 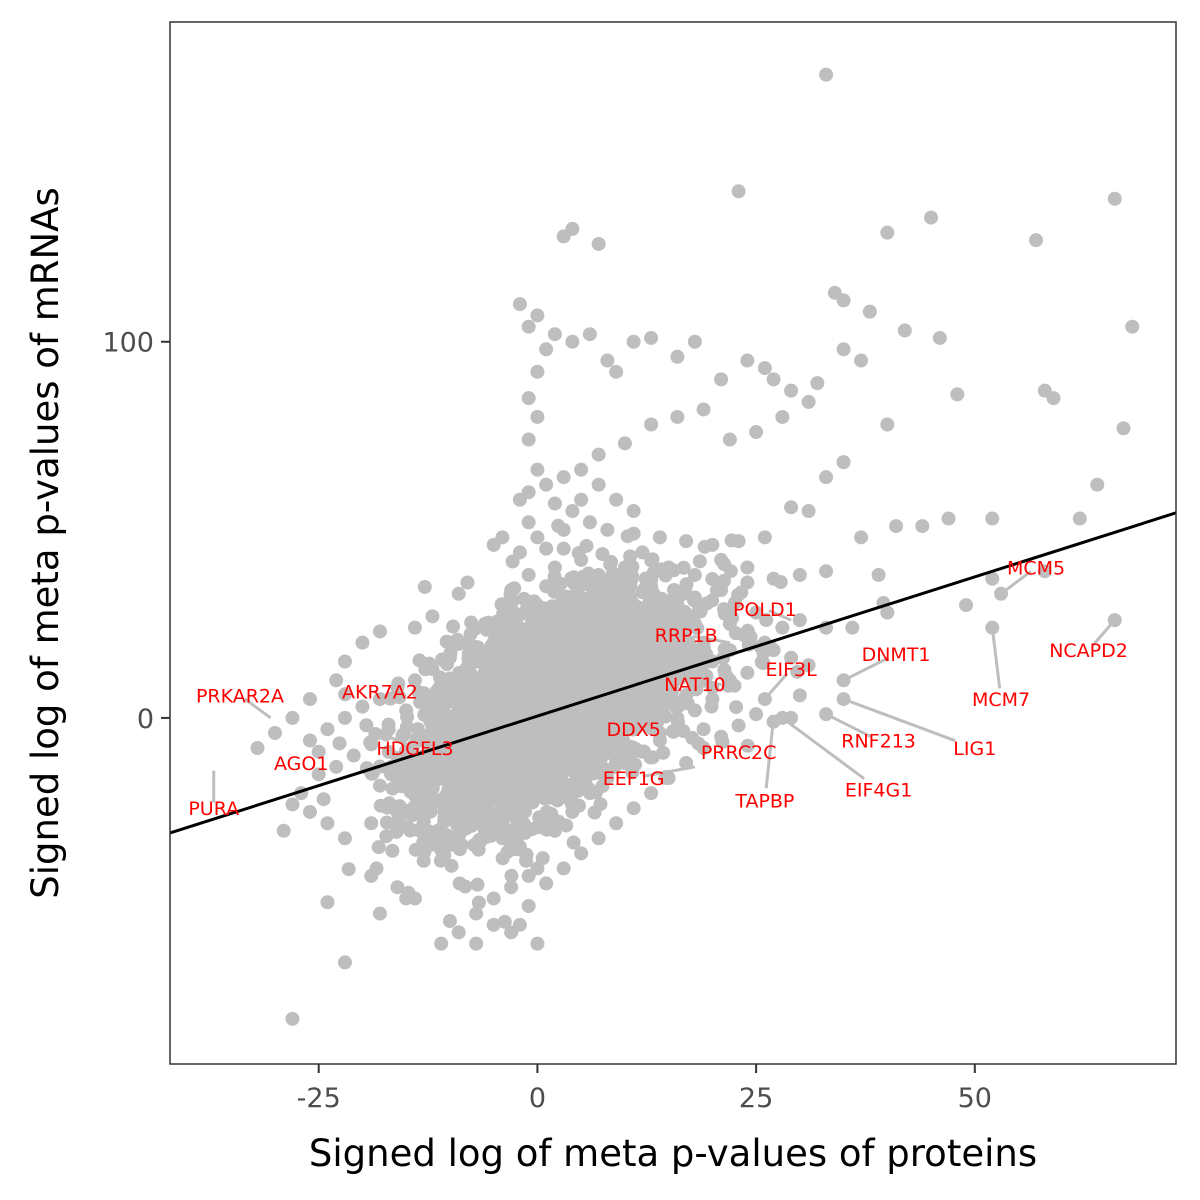 I want to click on gene-label: NCAPD2, so click(x=1088, y=651).